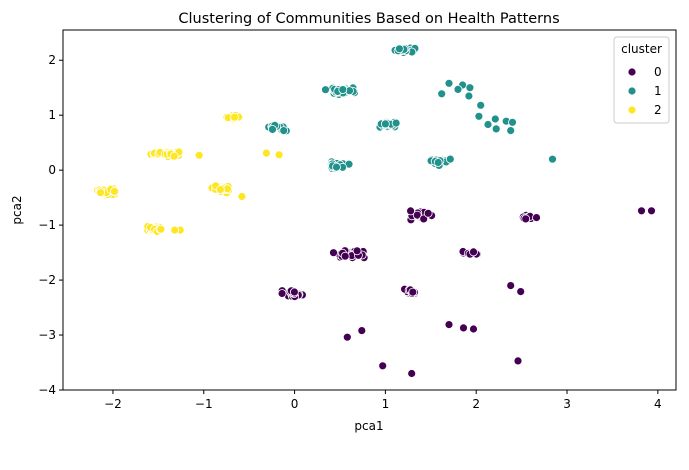  Describe the element at coordinates (47, 390) in the screenshot. I see `y-tick-label: −4` at that location.